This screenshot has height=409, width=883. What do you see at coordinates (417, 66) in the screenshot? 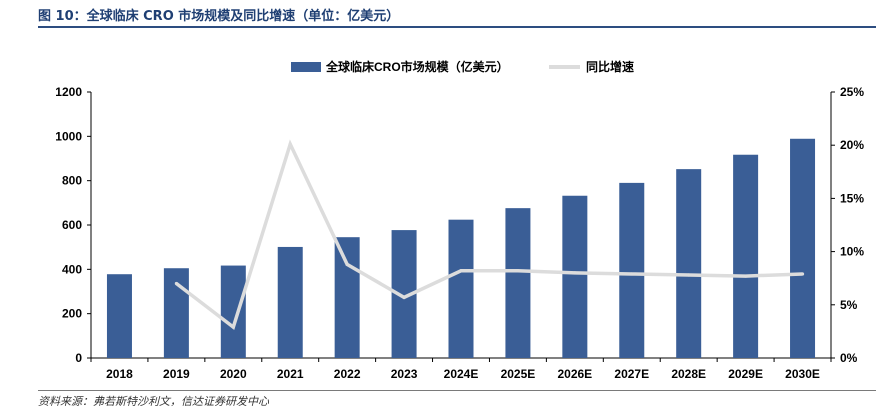
I see `legend-label-bar: 全球临床CRO市场规模（亿美元）` at bounding box center [417, 66].